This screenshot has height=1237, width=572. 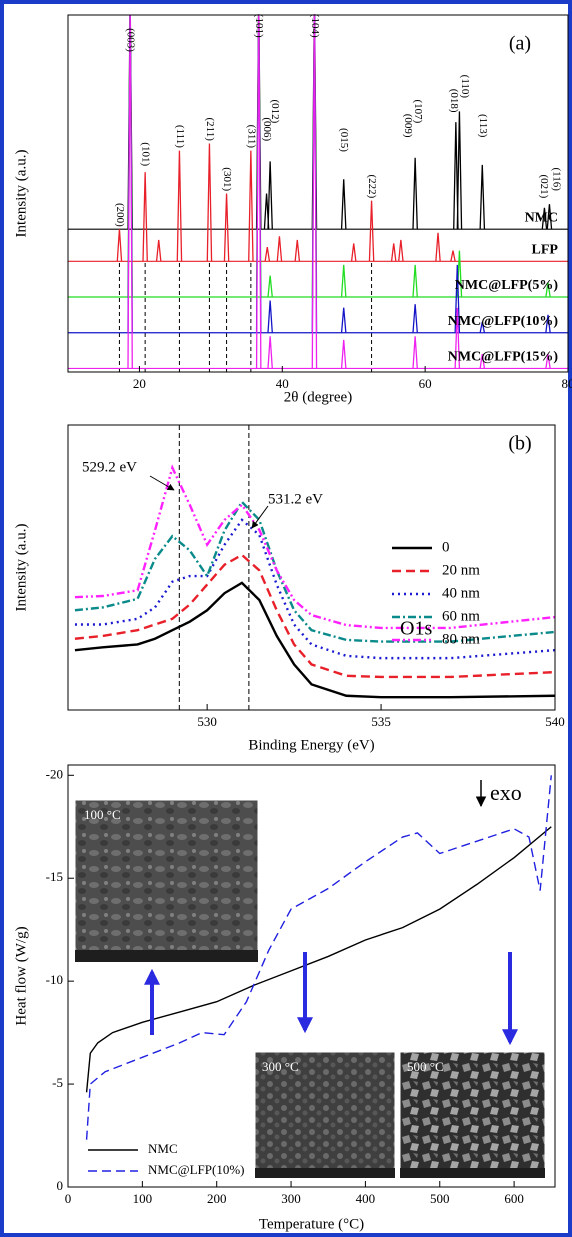 I want to click on x-tick-label: 530, so click(x=207, y=721).